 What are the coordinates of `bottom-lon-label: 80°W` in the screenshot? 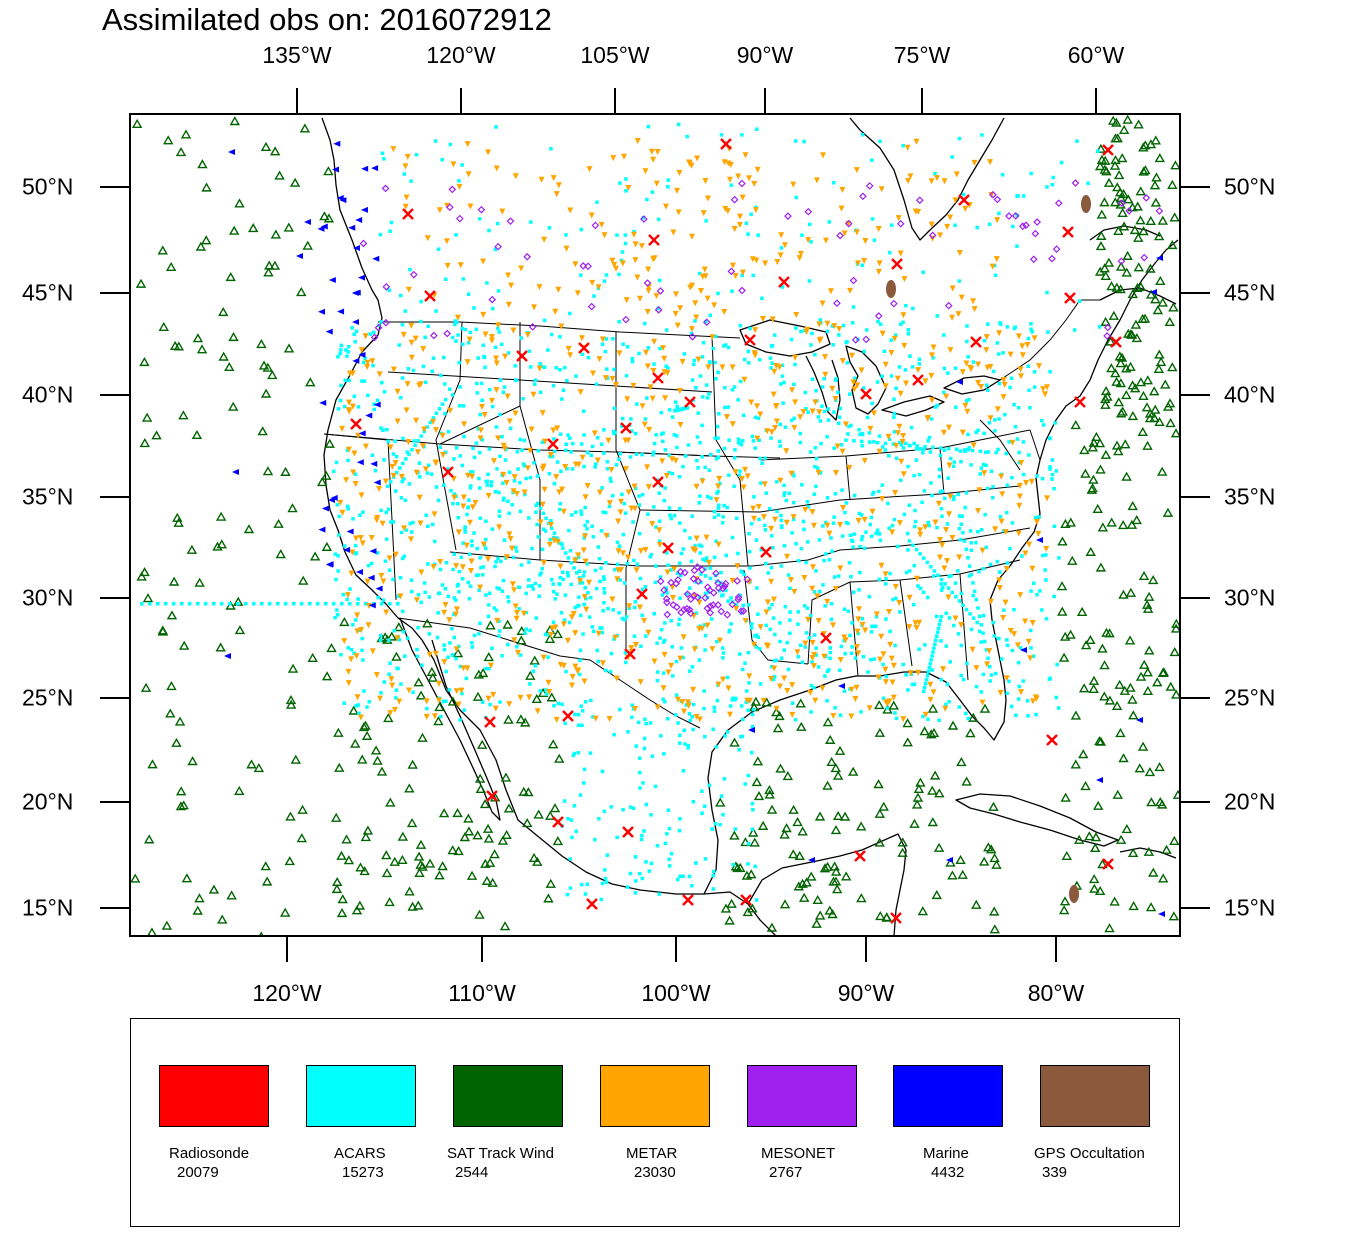 It's located at (1056, 993).